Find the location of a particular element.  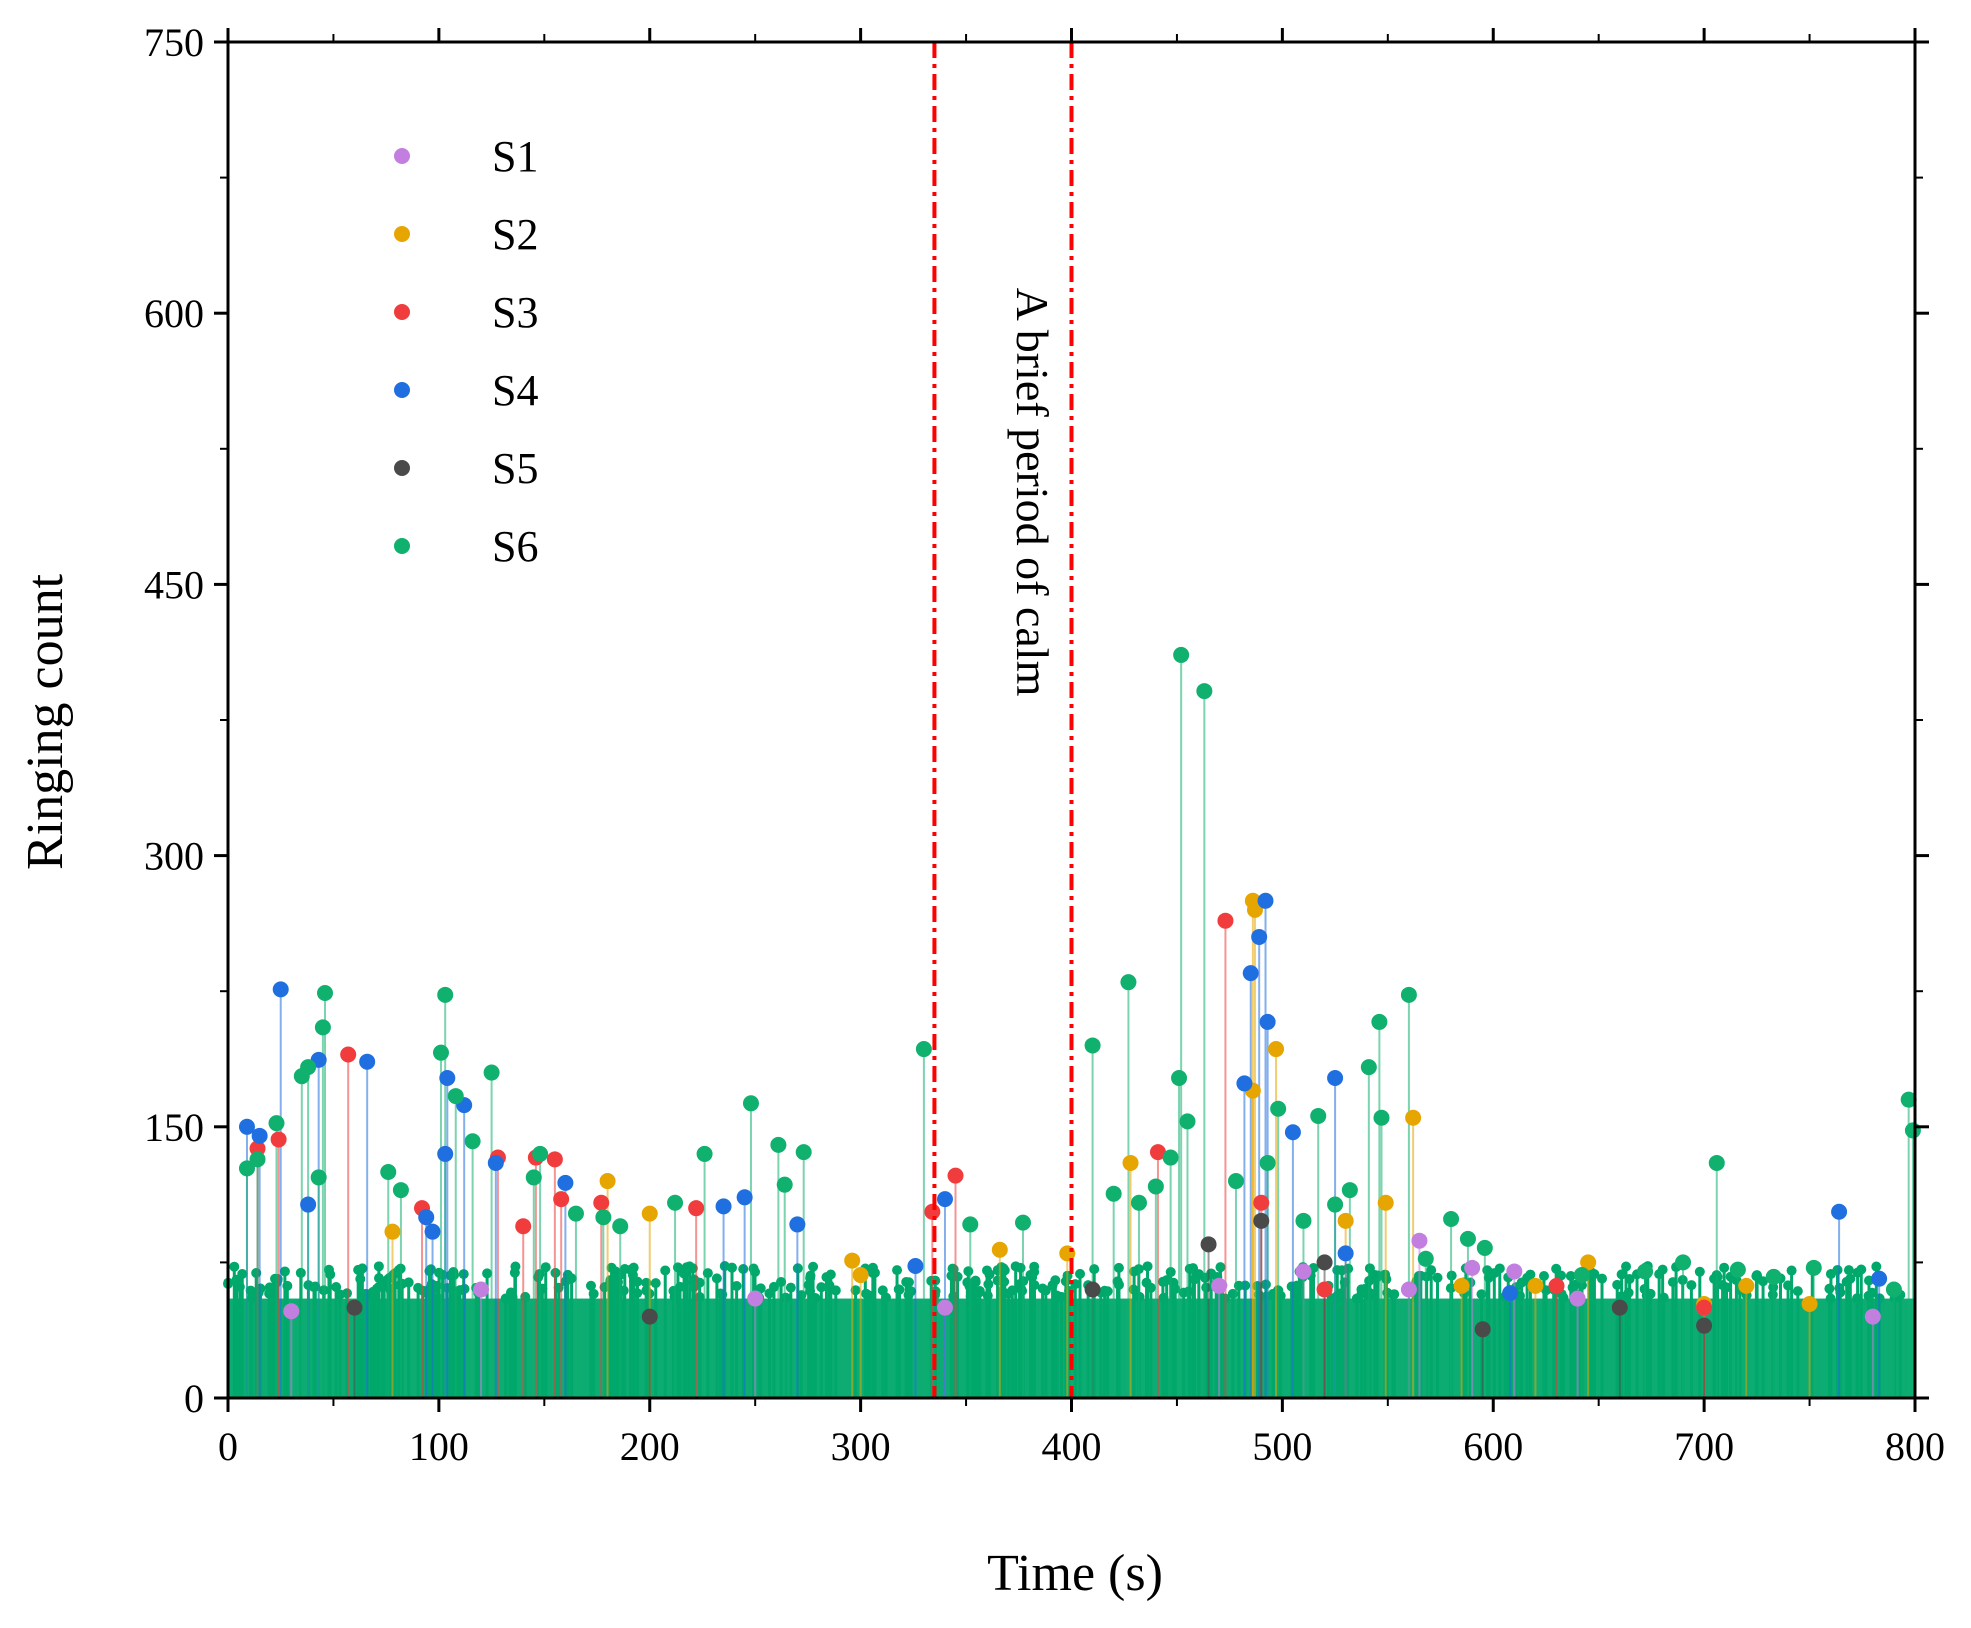

legend-label-s5: S5 is located at coordinates (515, 468).